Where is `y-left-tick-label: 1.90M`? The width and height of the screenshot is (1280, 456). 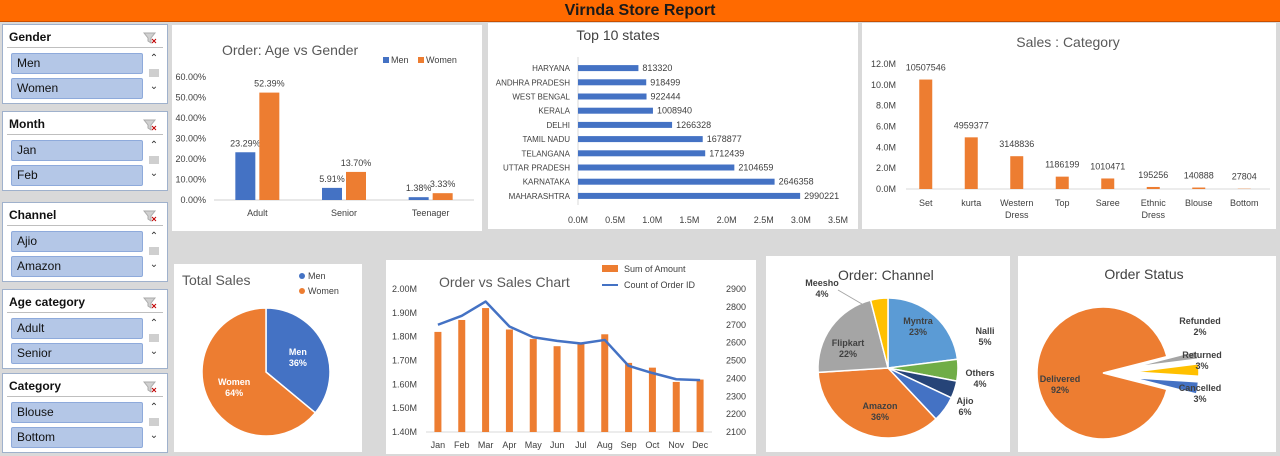 y-left-tick-label: 1.90M is located at coordinates (404, 313).